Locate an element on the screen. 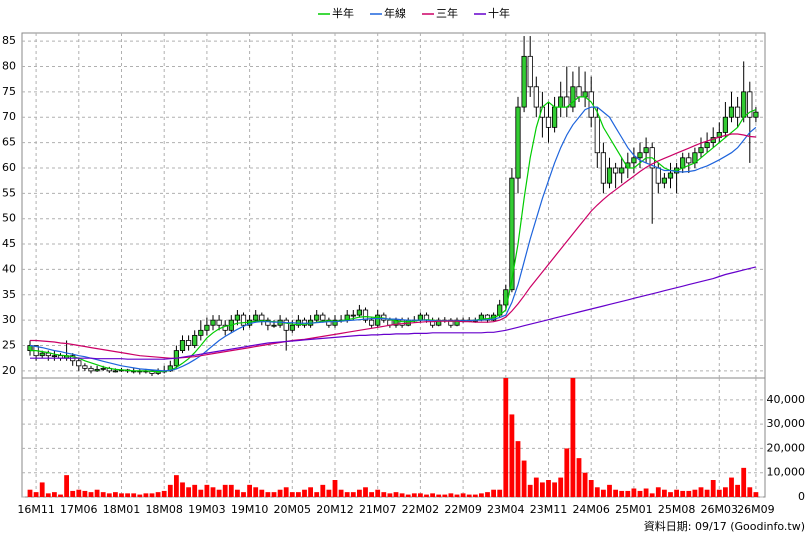 This screenshot has width=808, height=540. y-tick-label: 30 is located at coordinates (9, 319).